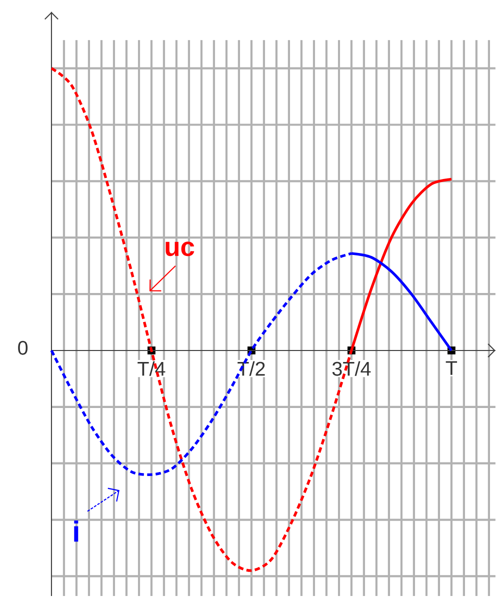 This screenshot has width=501, height=597. Describe the element at coordinates (251, 368) in the screenshot. I see `x-tick-label: T/2` at that location.